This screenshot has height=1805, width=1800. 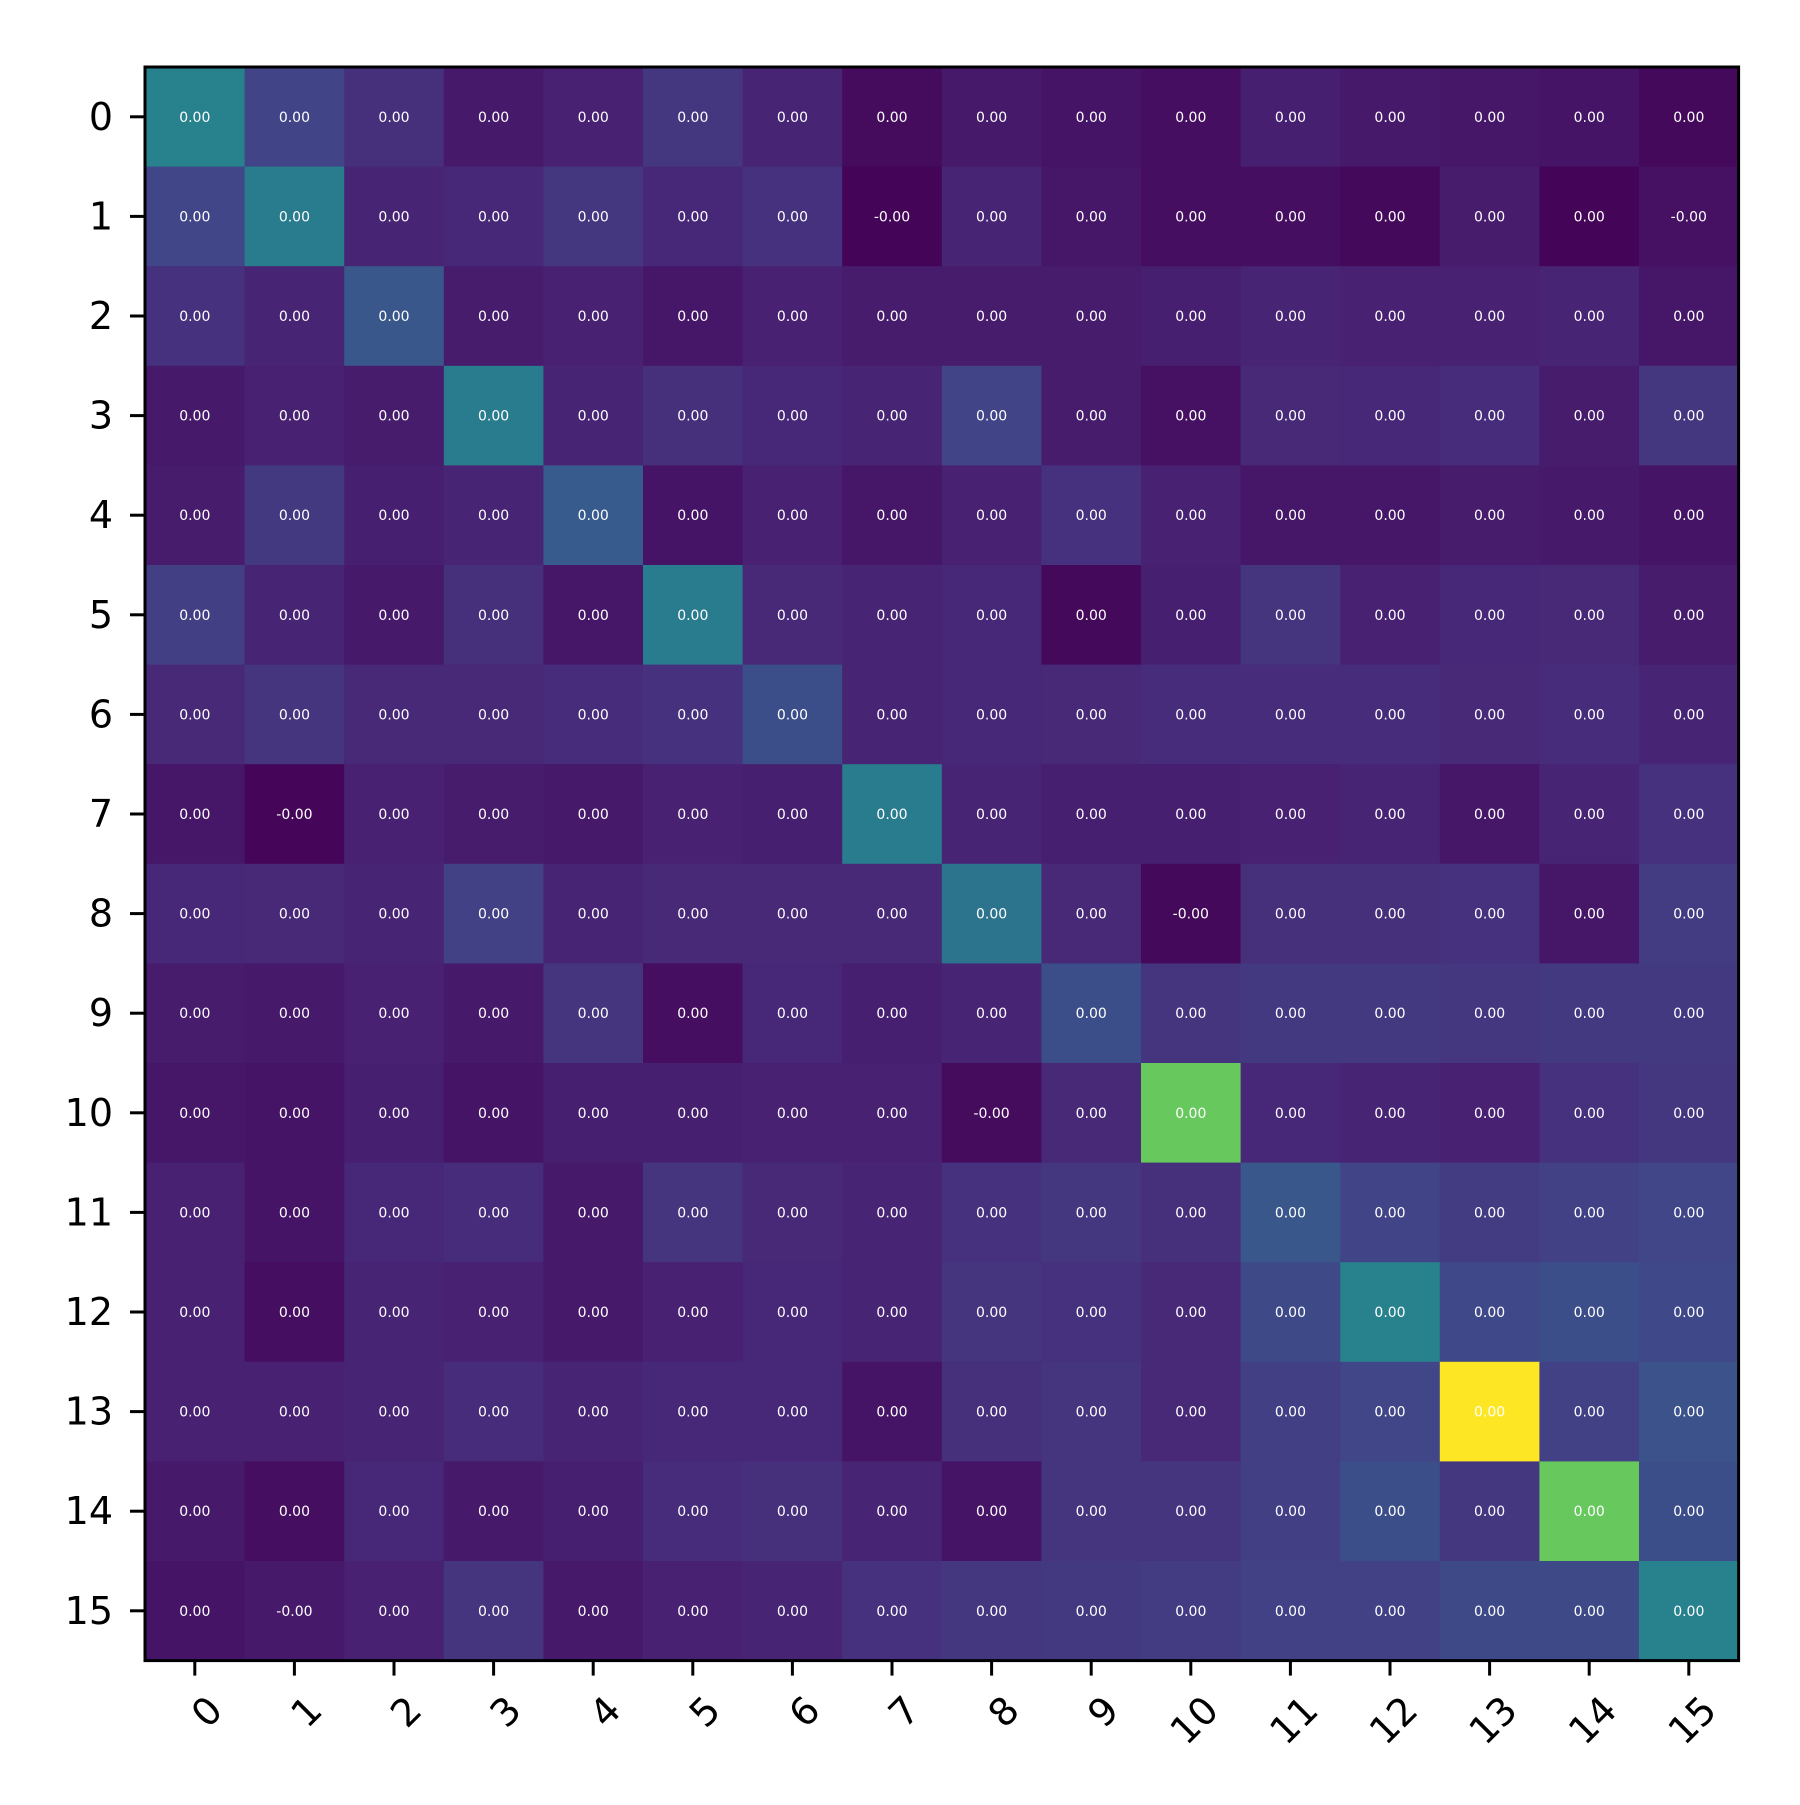 What do you see at coordinates (101, 216) in the screenshot?
I see `y-tick-label-1: 1` at bounding box center [101, 216].